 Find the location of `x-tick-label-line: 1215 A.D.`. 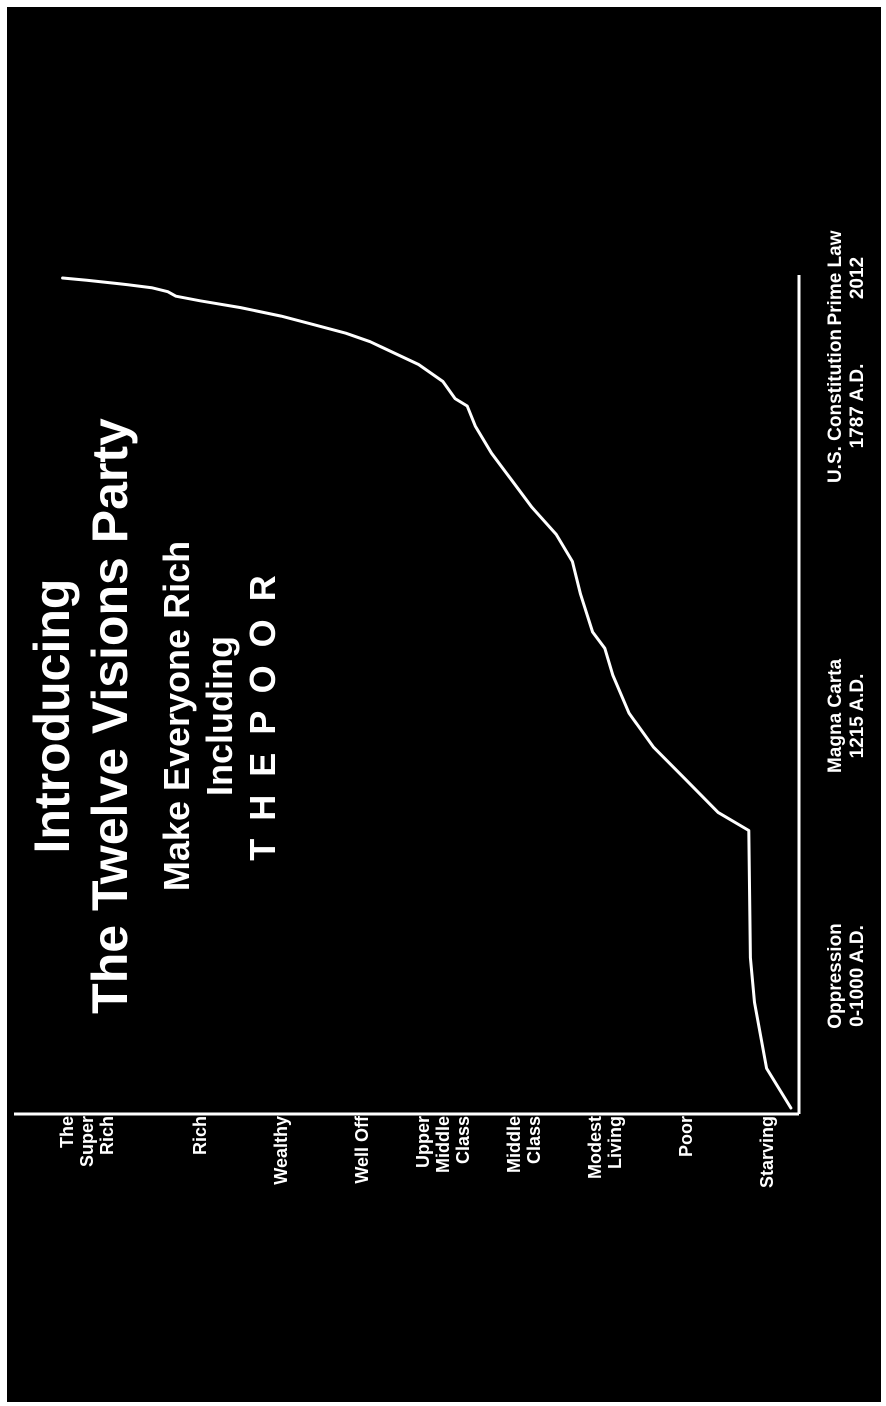

x-tick-label-line: 1215 A.D. is located at coordinates (858, 716).